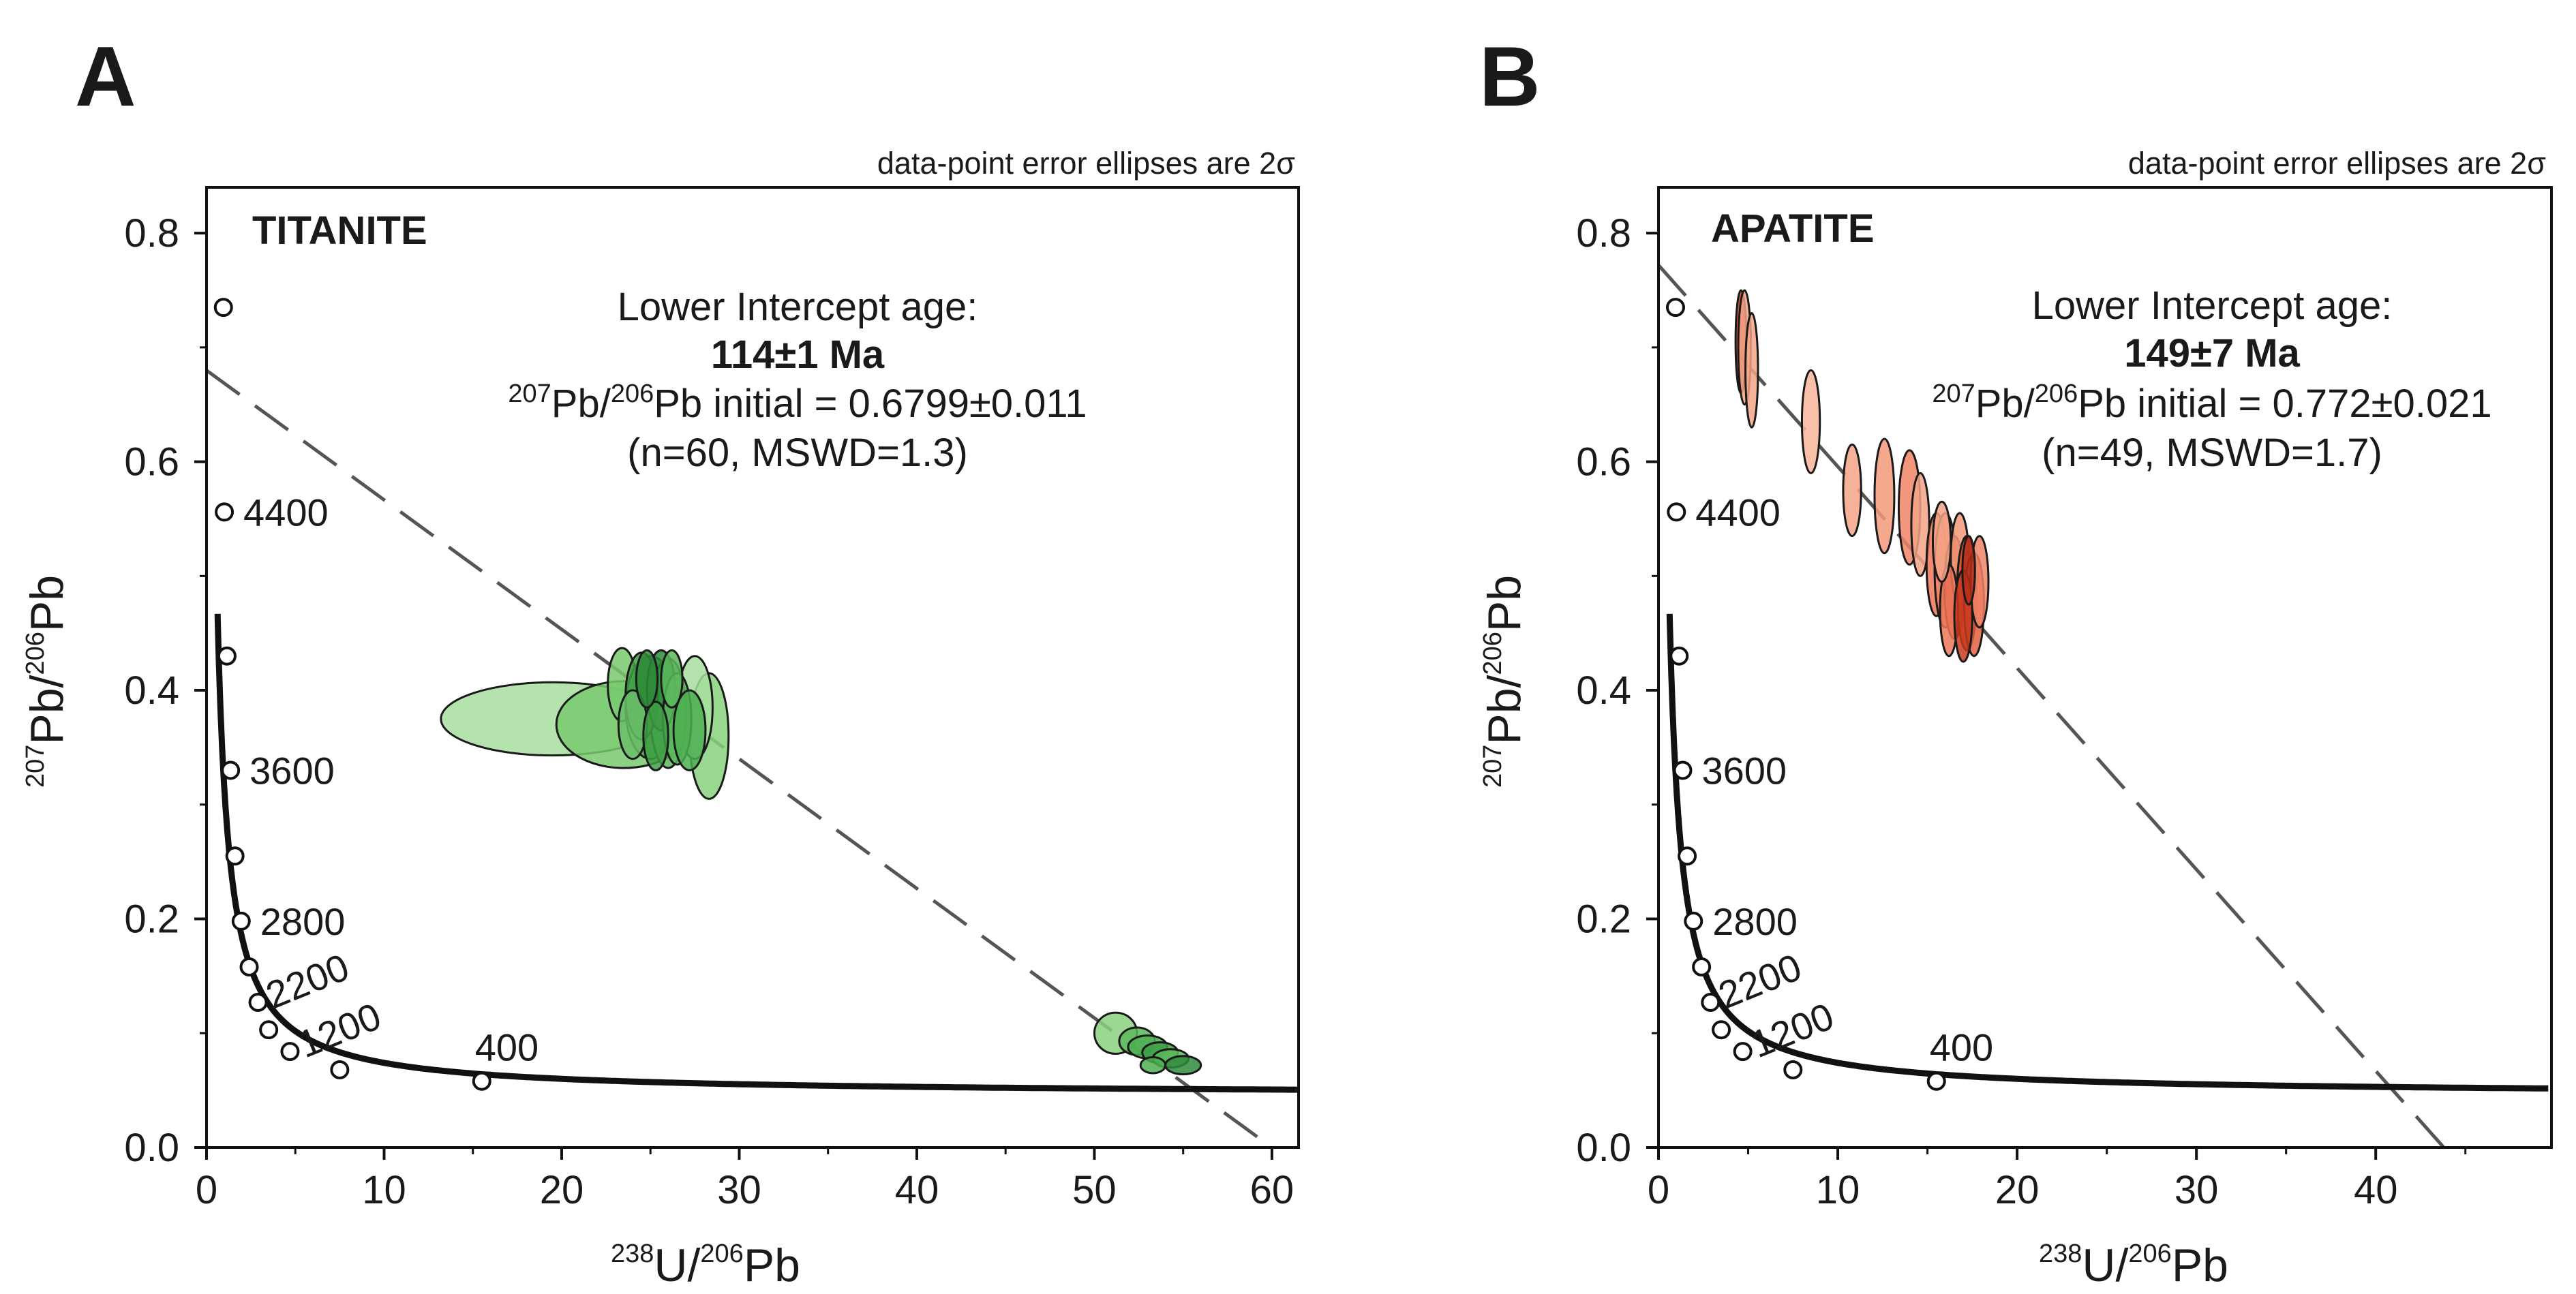  Describe the element at coordinates (798, 403) in the screenshot. I see `initial-ratio: 207Pb/206Pb initial = 0.6799±0.011` at that location.